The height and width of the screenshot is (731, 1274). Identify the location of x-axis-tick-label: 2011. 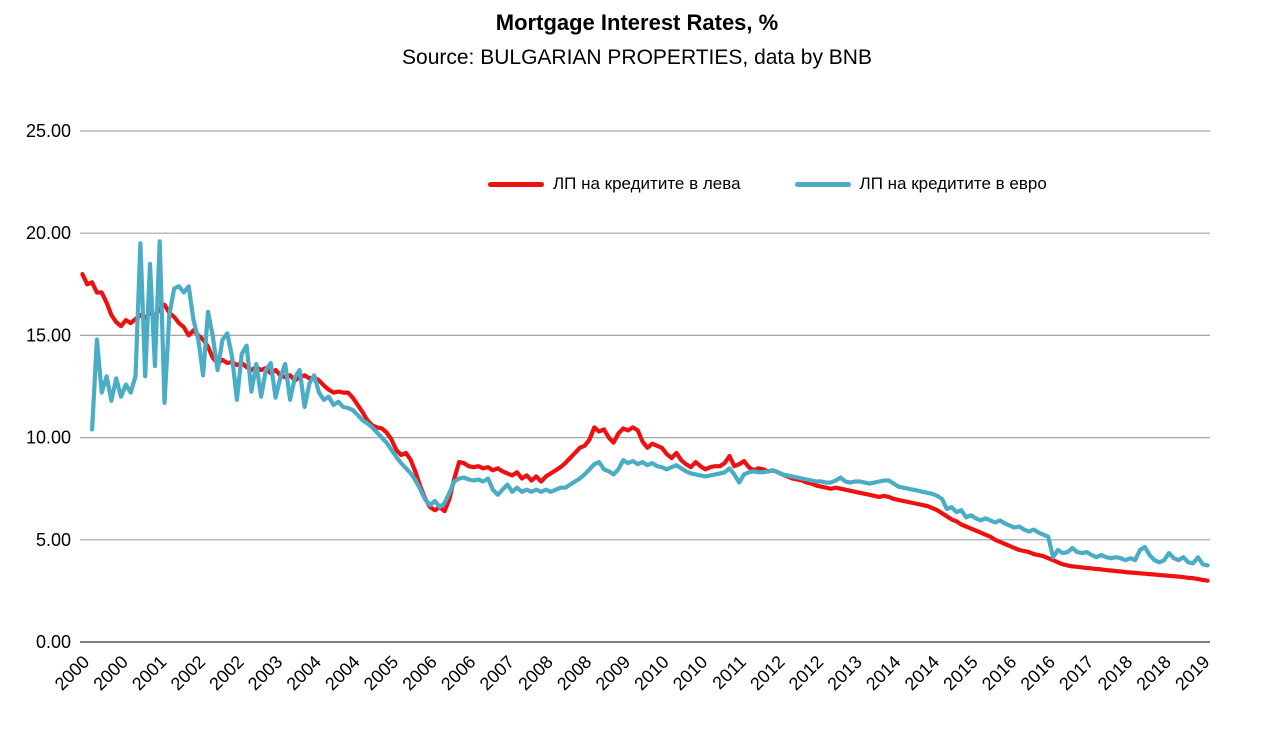
(729, 673).